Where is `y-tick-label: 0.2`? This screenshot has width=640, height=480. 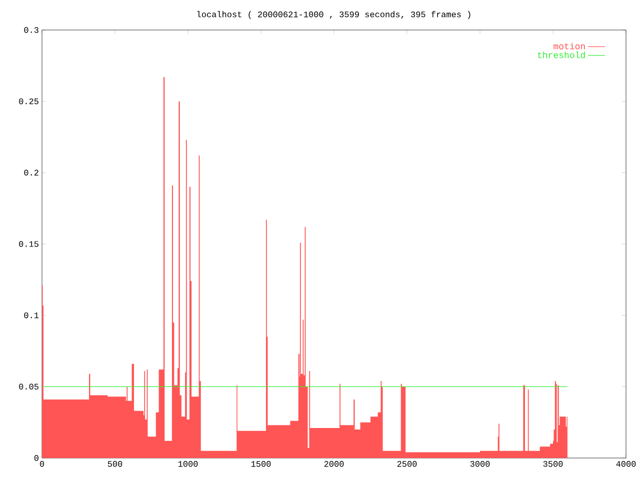 y-tick-label: 0.2 is located at coordinates (31, 173).